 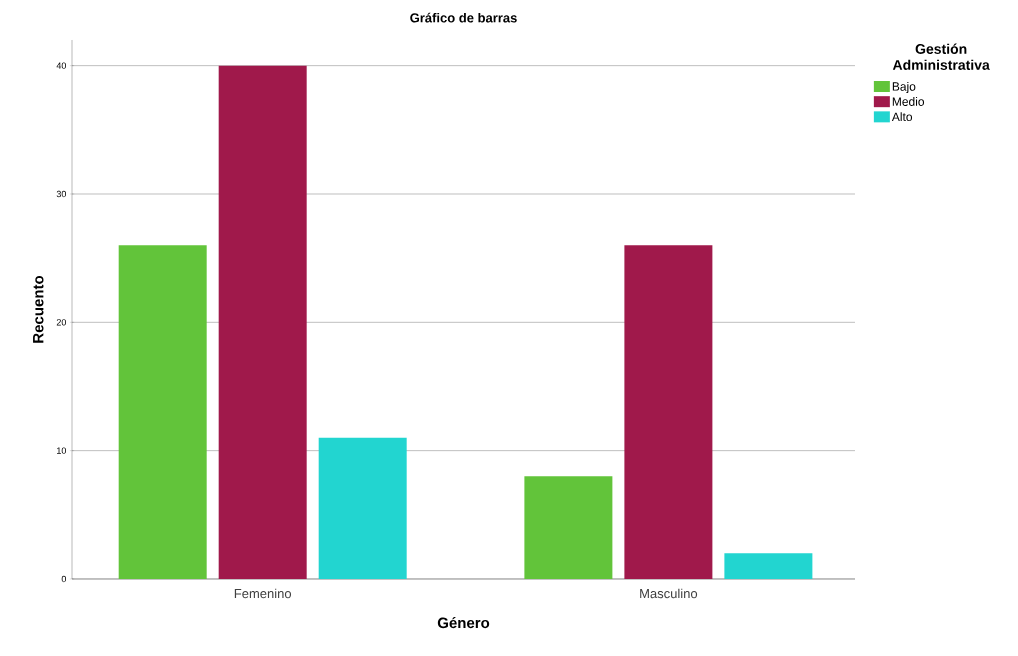 What do you see at coordinates (463, 17) in the screenshot?
I see `chart-title: Gráfico de barras` at bounding box center [463, 17].